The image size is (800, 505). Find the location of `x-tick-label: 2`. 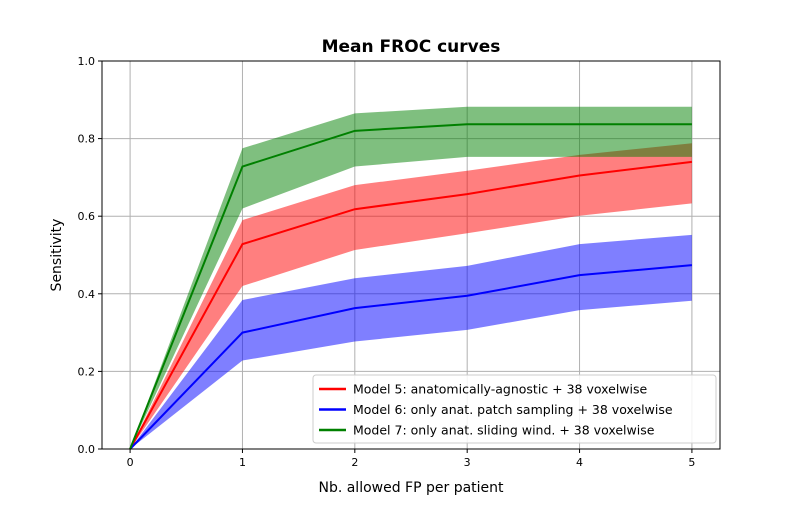

x-tick-label: 2 is located at coordinates (354, 462).